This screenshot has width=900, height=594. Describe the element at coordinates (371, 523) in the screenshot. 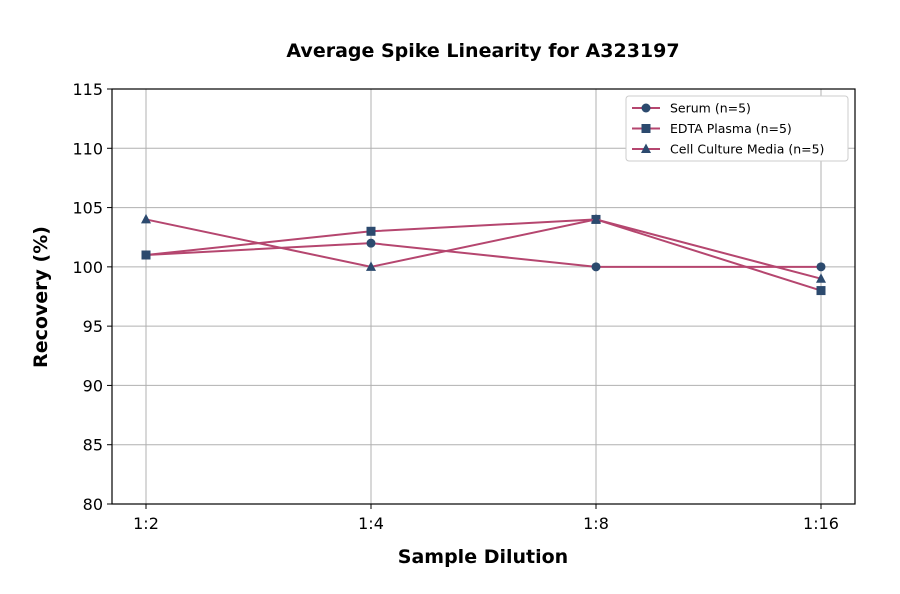

I see `x-tick-label: 1:4` at that location.